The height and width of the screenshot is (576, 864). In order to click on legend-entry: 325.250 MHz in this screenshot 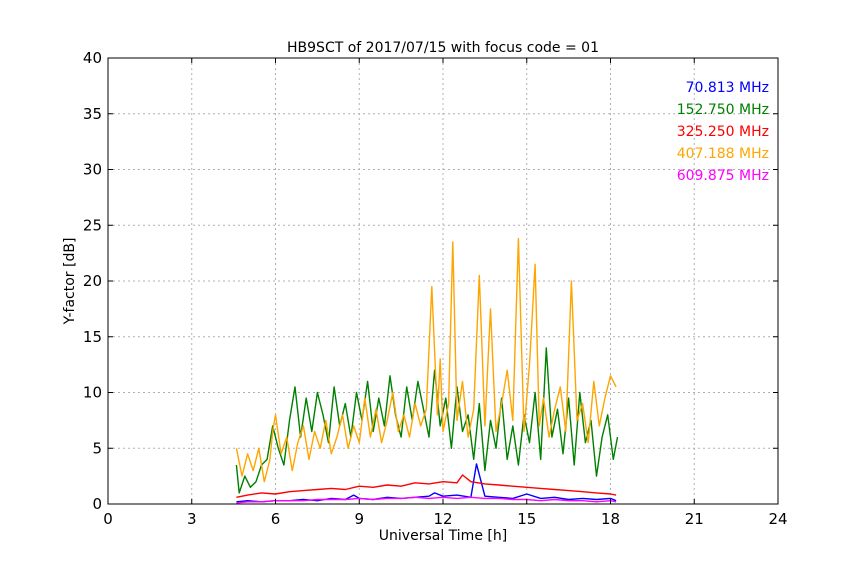, I will do `click(723, 132)`.